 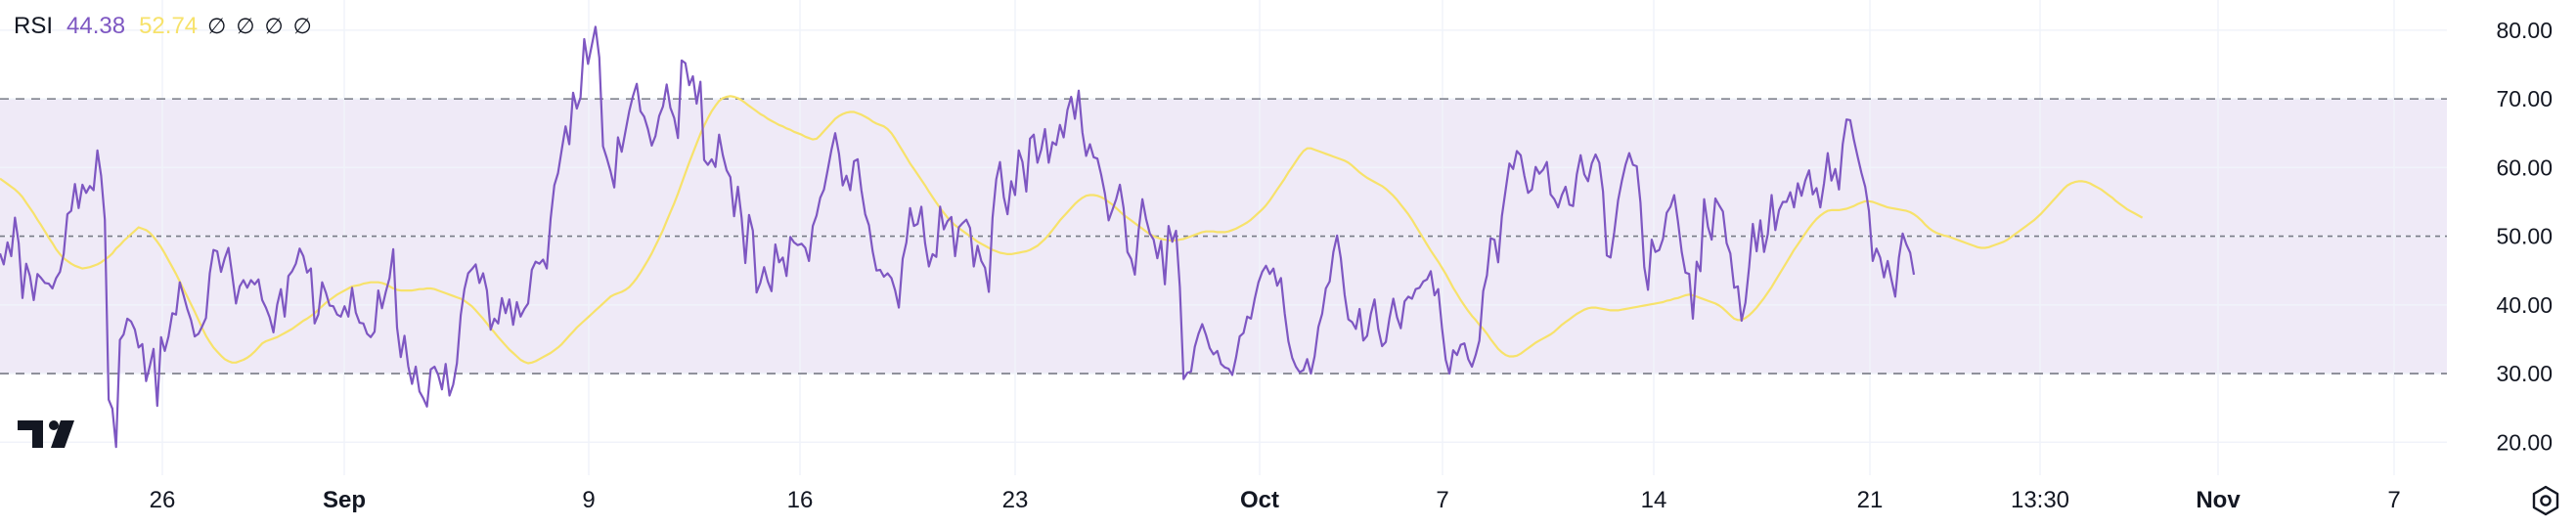 I want to click on na-value-4: ∅, so click(x=302, y=26).